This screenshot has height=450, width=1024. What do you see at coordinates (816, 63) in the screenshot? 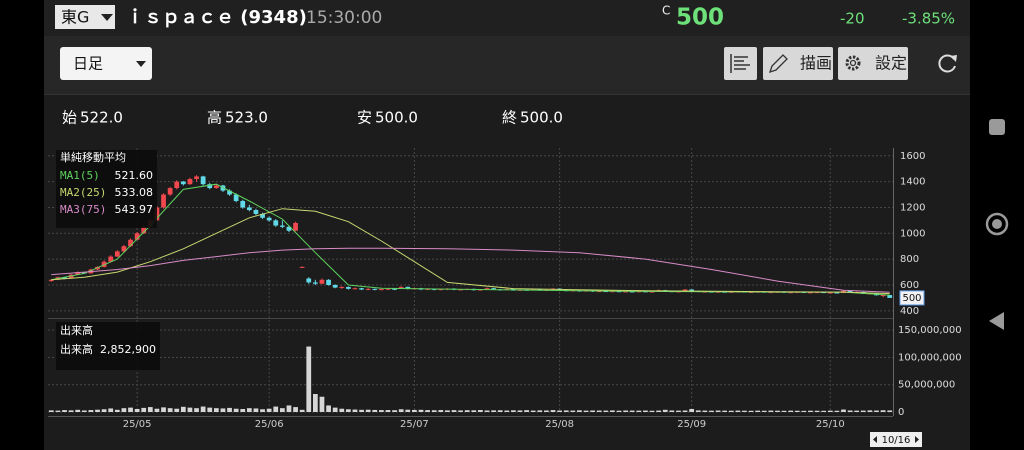
I see `draw-label: 描画` at bounding box center [816, 63].